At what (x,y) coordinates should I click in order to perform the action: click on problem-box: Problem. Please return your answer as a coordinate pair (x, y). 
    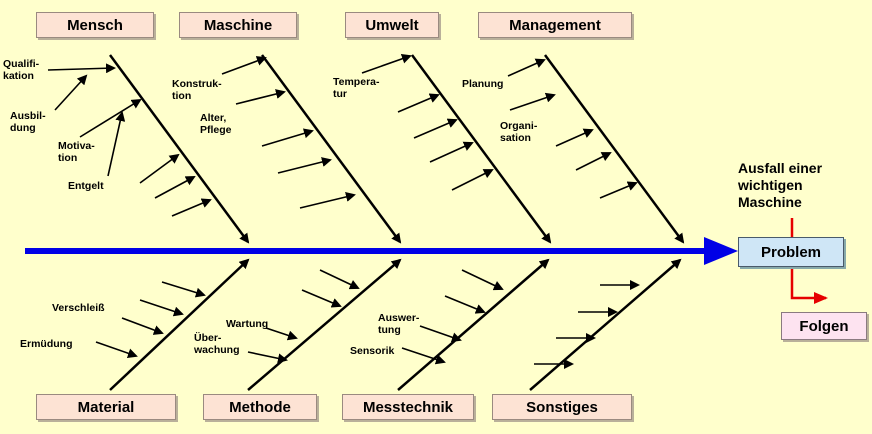
    Looking at the image, I should click on (791, 252).